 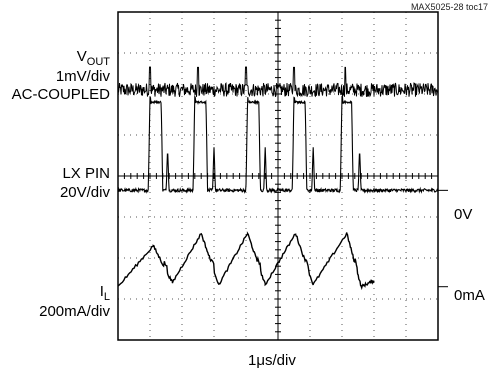 I want to click on vout-subscript: OUT, so click(x=98, y=62).